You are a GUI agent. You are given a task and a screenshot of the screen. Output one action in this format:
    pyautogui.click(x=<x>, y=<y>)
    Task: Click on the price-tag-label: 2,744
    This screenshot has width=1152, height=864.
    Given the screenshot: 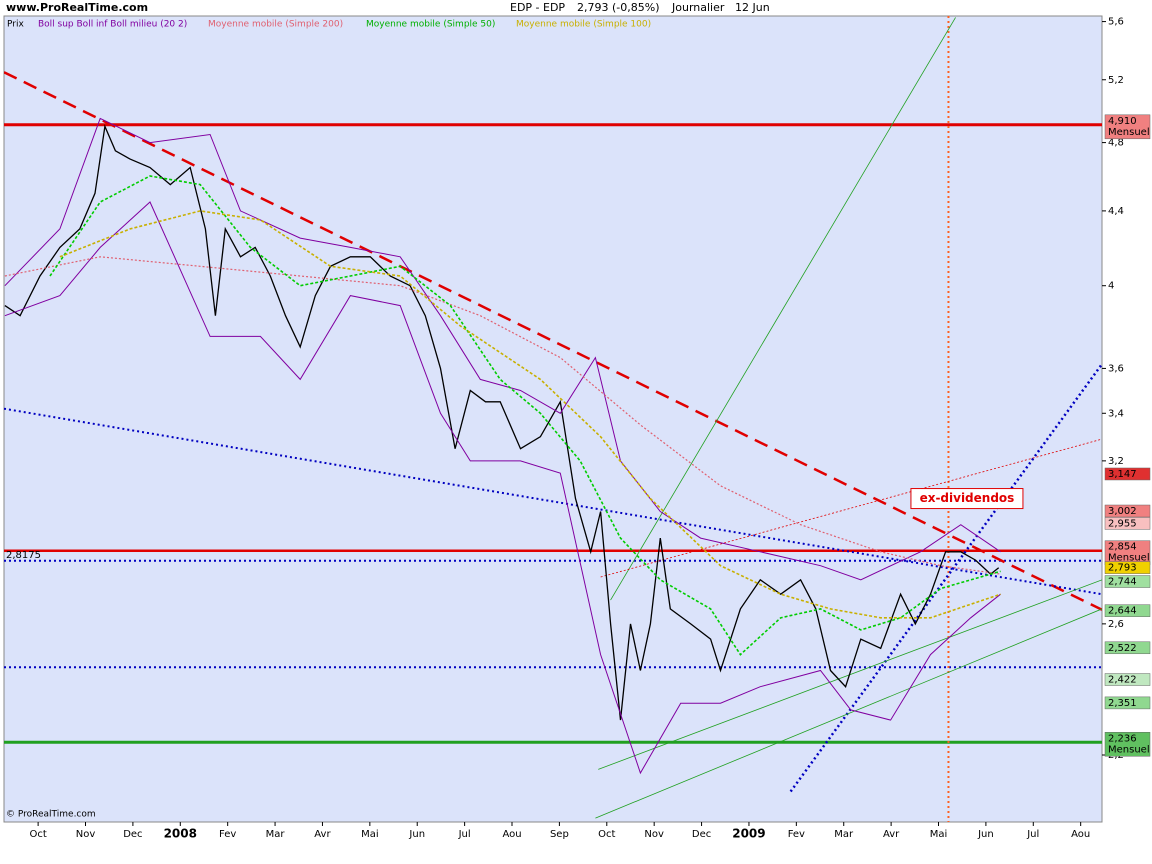 What is the action you would take?
    pyautogui.click(x=1122, y=582)
    